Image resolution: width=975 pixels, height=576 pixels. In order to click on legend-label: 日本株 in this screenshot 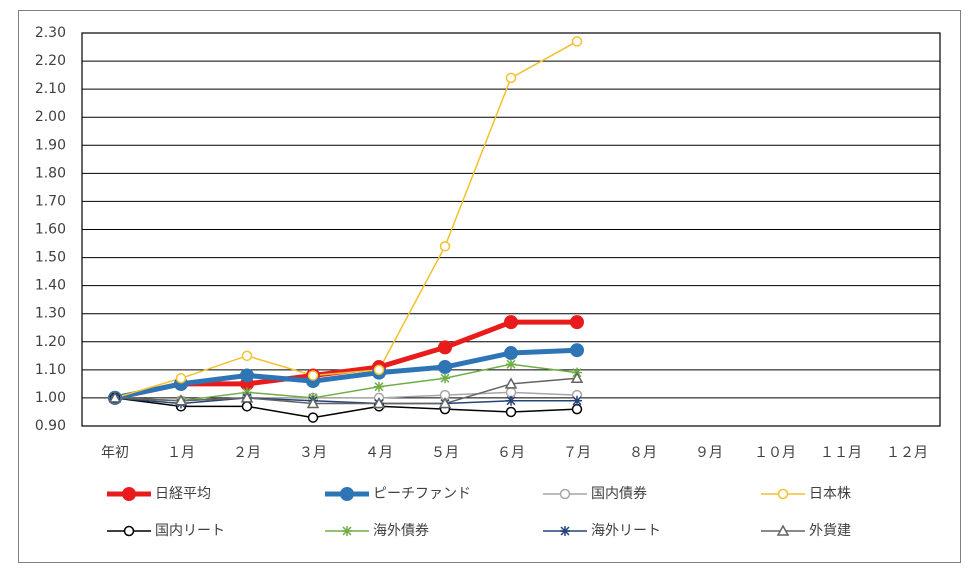, I will do `click(830, 494)`.